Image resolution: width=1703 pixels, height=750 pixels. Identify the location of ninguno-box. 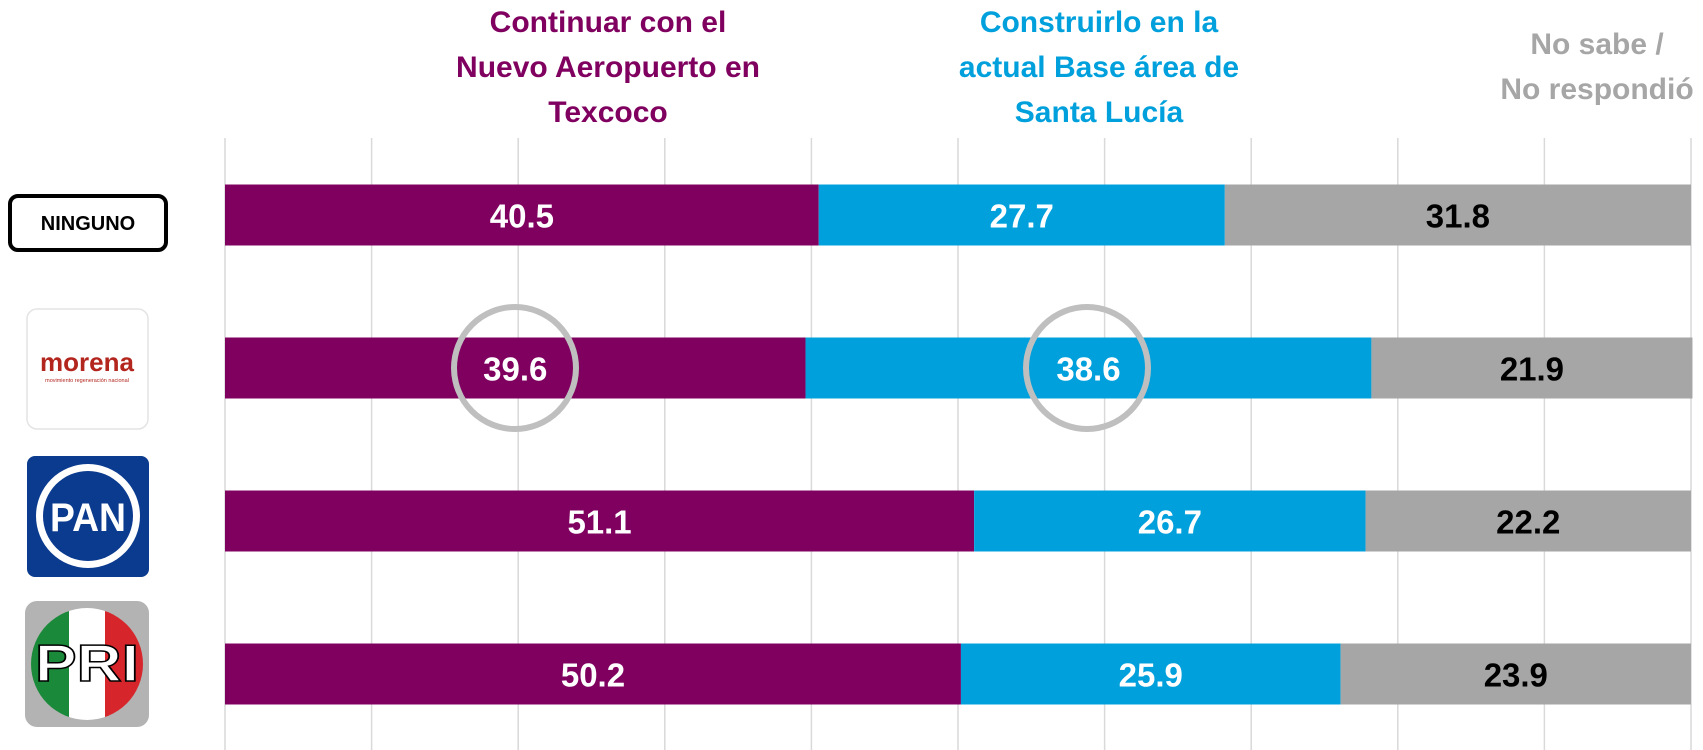
(88, 223).